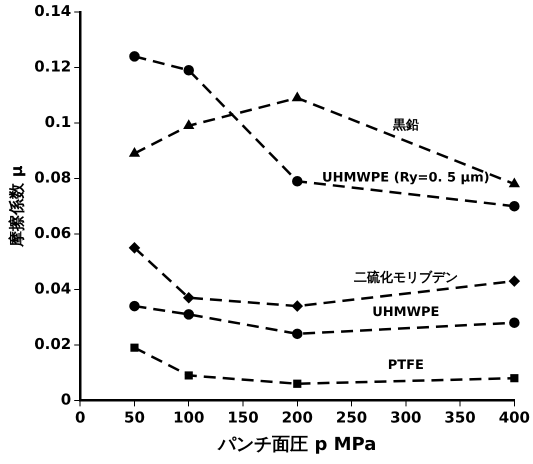 This screenshot has height=464, width=533. What do you see at coordinates (405, 125) in the screenshot?
I see `series-label: 黒鉛` at bounding box center [405, 125].